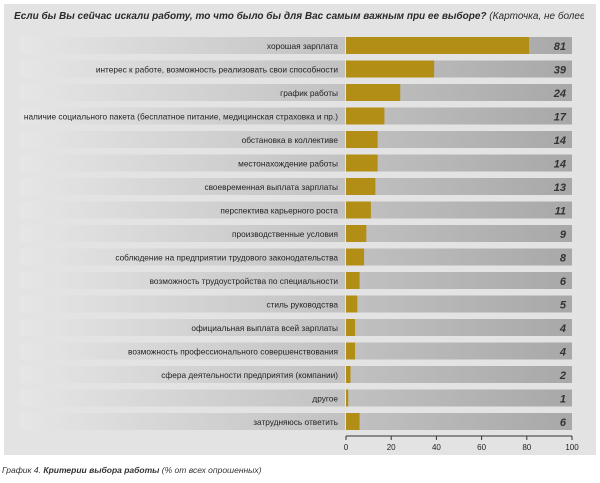 Image resolution: width=600 pixels, height=483 pixels. I want to click on bar-row: затрудняюсь ответить 6, so click(296, 421).